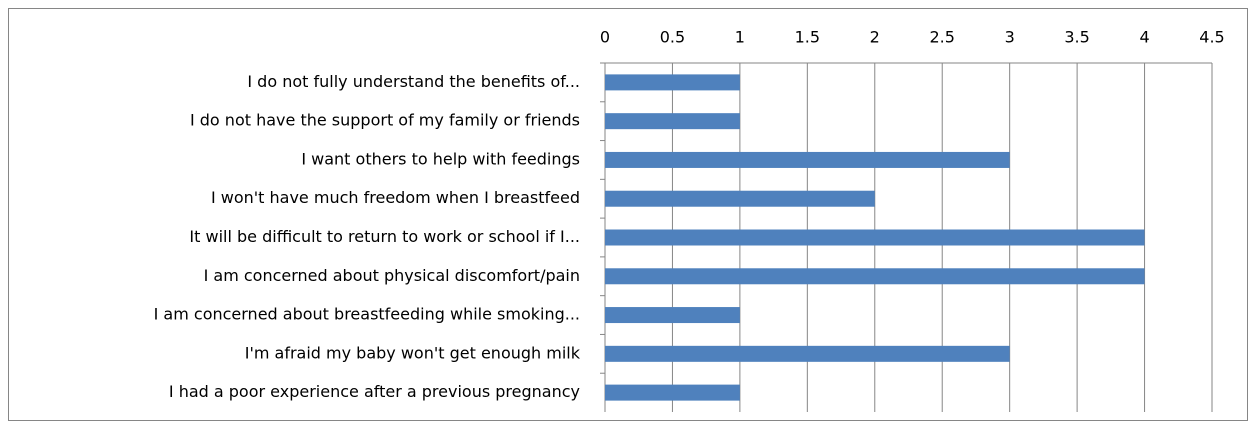 The height and width of the screenshot is (430, 1257). Describe the element at coordinates (1076, 37) in the screenshot. I see `x-tick-label: 3.5` at that location.